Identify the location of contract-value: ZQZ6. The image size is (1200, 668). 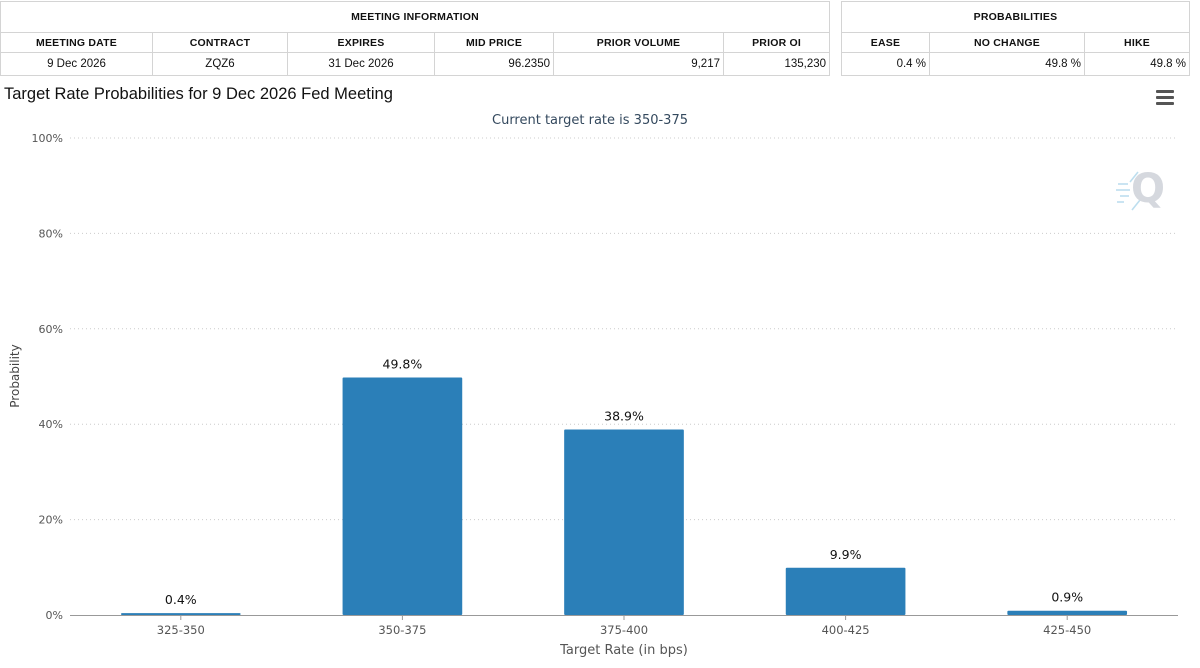
(220, 64).